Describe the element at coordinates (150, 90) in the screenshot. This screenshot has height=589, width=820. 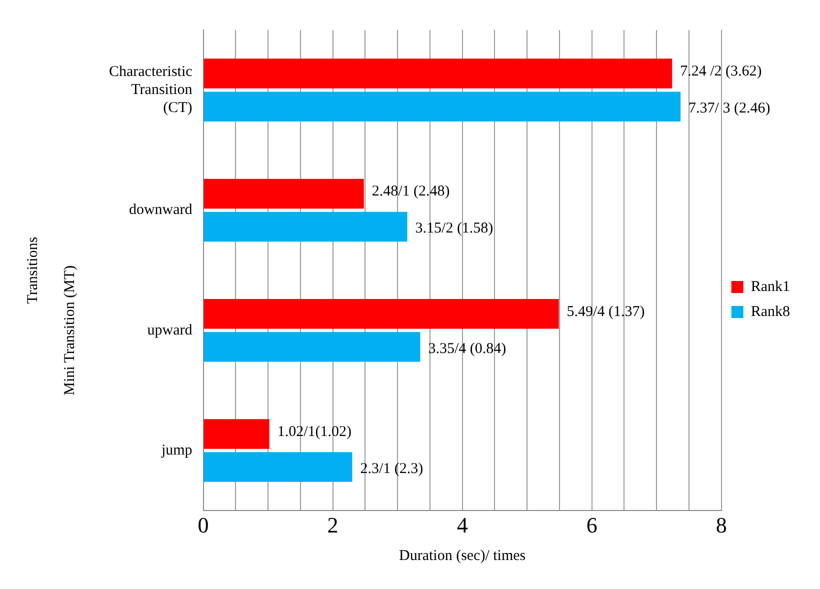
I see `y-tick-label: Characteristic Transition (CT)` at that location.